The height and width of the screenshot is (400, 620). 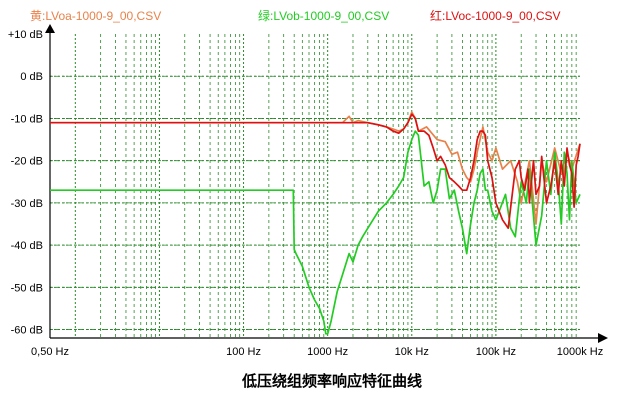 What do you see at coordinates (495, 15) in the screenshot?
I see `legend-series-red: 红:LVoc-1000-9_00,CSV` at bounding box center [495, 15].